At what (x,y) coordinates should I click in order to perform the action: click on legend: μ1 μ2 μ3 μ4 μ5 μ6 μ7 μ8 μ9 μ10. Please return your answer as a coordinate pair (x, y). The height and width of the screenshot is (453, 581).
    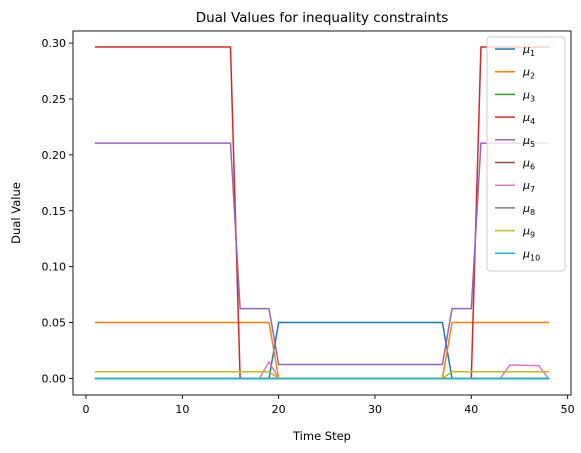
    Looking at the image, I should click on (526, 154).